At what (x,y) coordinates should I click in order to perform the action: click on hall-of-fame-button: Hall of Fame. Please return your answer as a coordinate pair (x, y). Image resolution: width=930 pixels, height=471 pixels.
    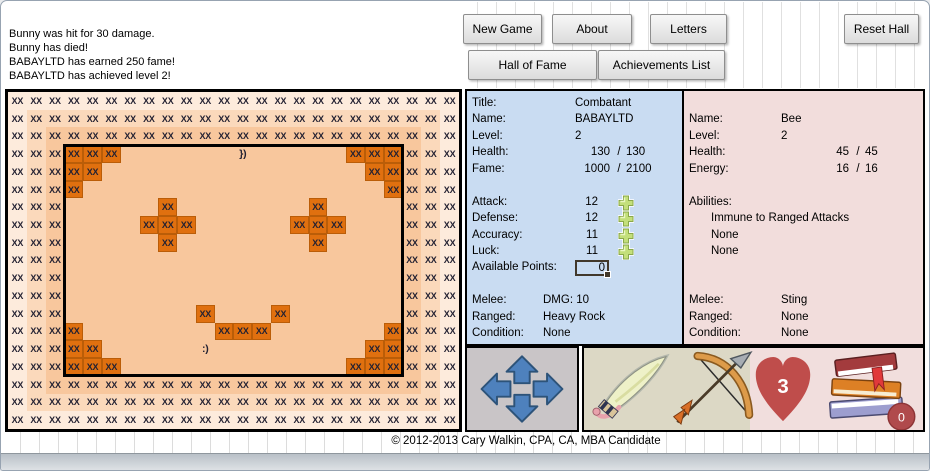
    Looking at the image, I should click on (532, 65).